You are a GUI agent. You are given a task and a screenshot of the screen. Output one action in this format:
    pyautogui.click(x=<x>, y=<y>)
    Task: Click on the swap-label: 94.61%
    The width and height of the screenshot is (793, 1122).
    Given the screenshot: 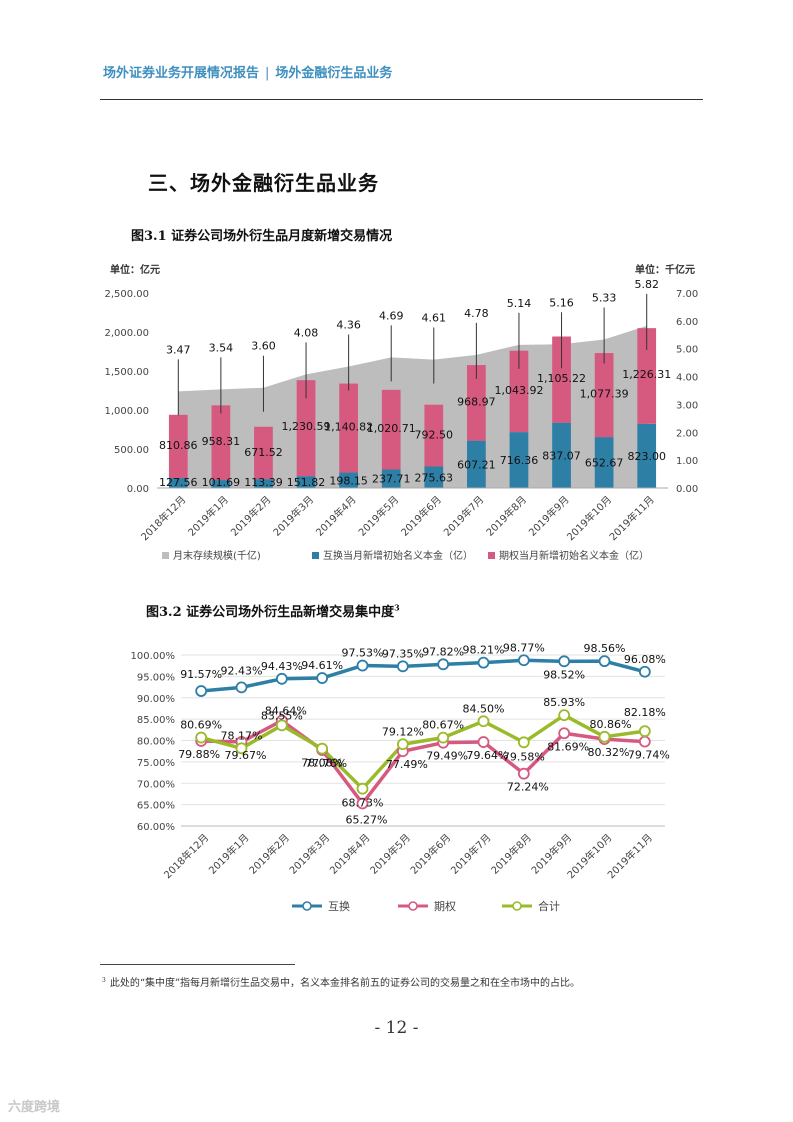 What is the action you would take?
    pyautogui.click(x=322, y=665)
    